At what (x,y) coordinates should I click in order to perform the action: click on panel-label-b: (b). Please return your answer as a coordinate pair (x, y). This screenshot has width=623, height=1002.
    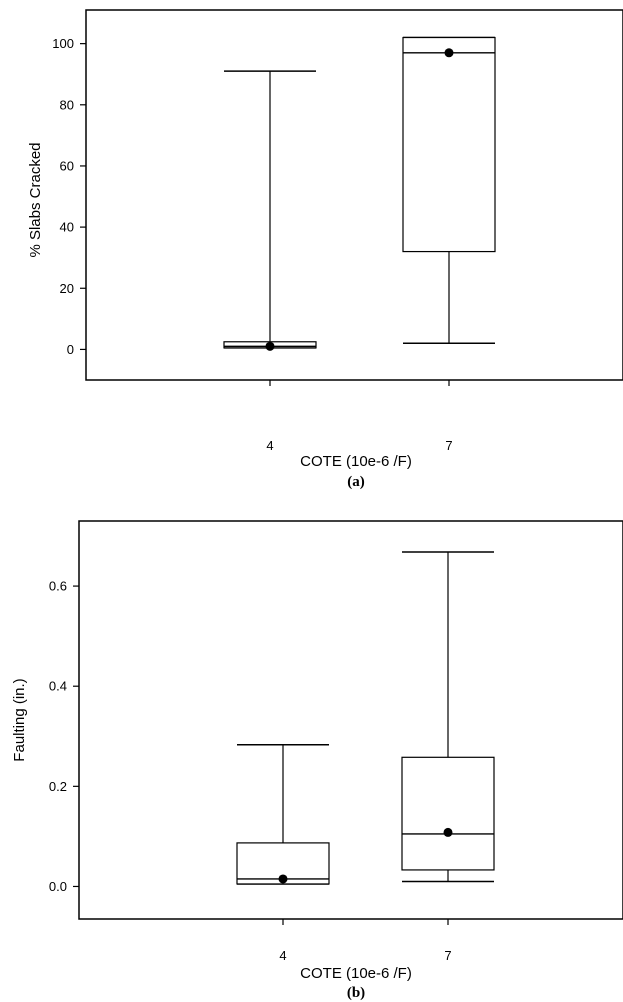
    Looking at the image, I should click on (356, 993).